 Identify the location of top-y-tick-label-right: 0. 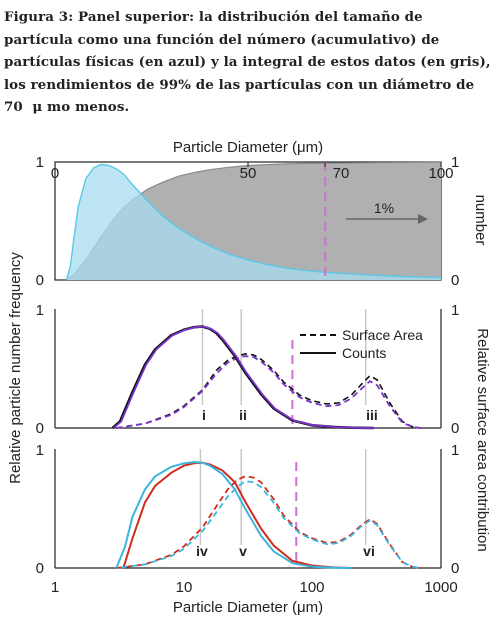
(455, 280).